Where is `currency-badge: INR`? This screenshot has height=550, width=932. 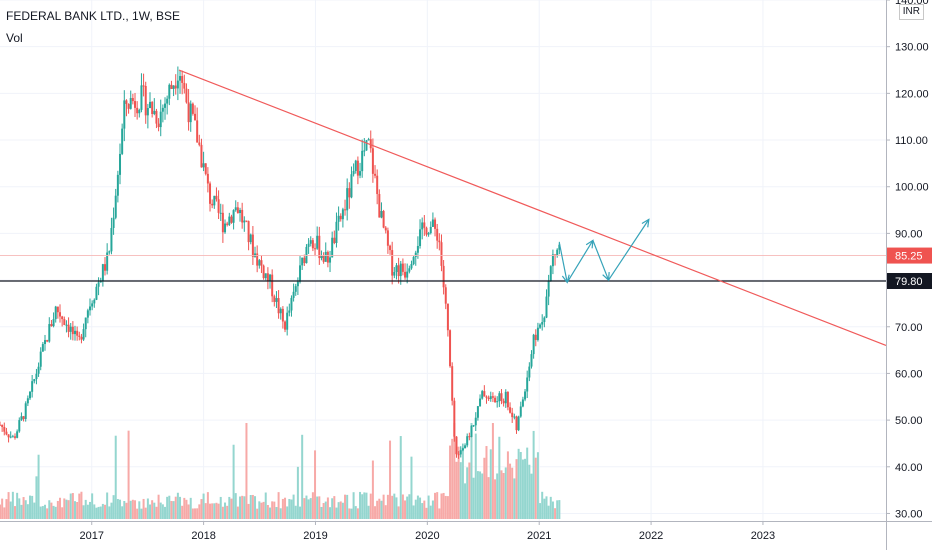
currency-badge: INR is located at coordinates (911, 12).